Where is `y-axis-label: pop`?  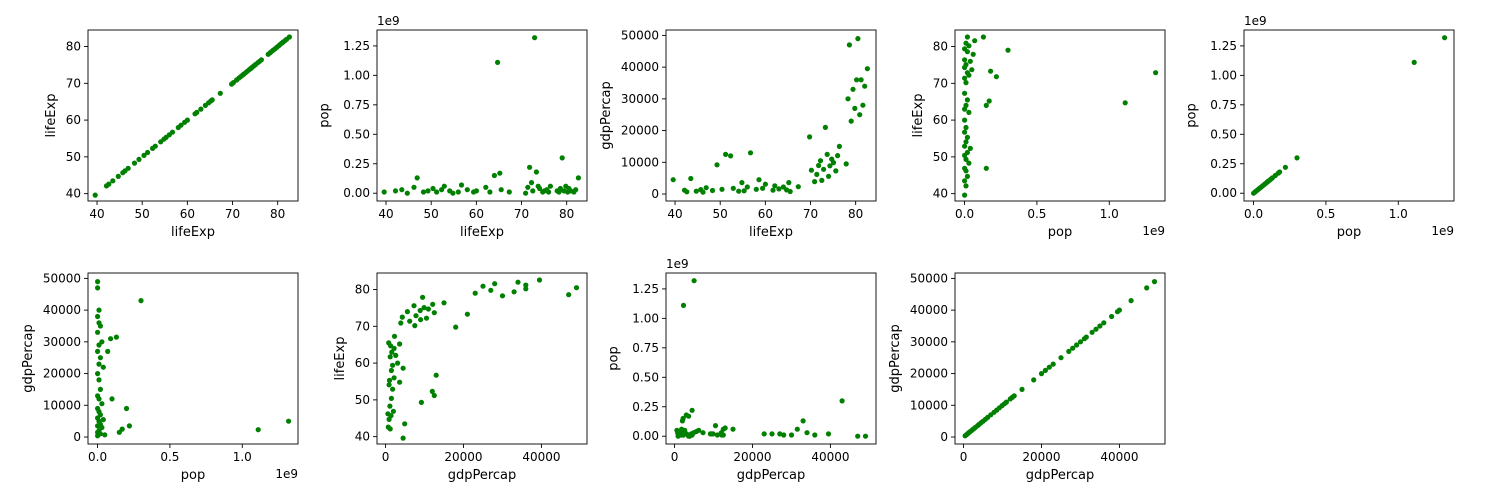 y-axis-label: pop is located at coordinates (325, 115).